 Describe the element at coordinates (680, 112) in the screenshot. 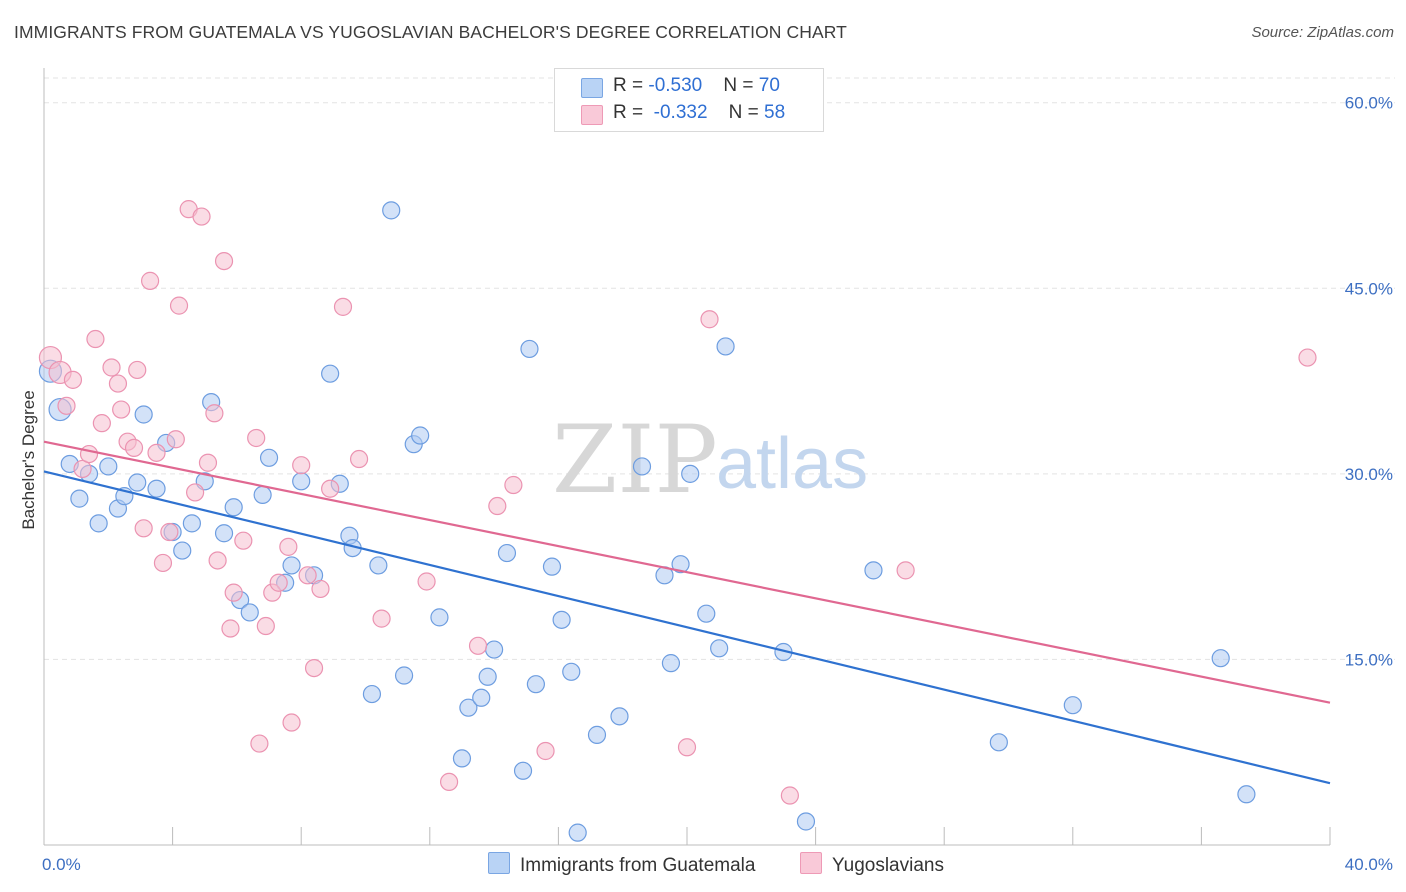

I see `legend-r-value-yugoslavians: -0.332` at that location.